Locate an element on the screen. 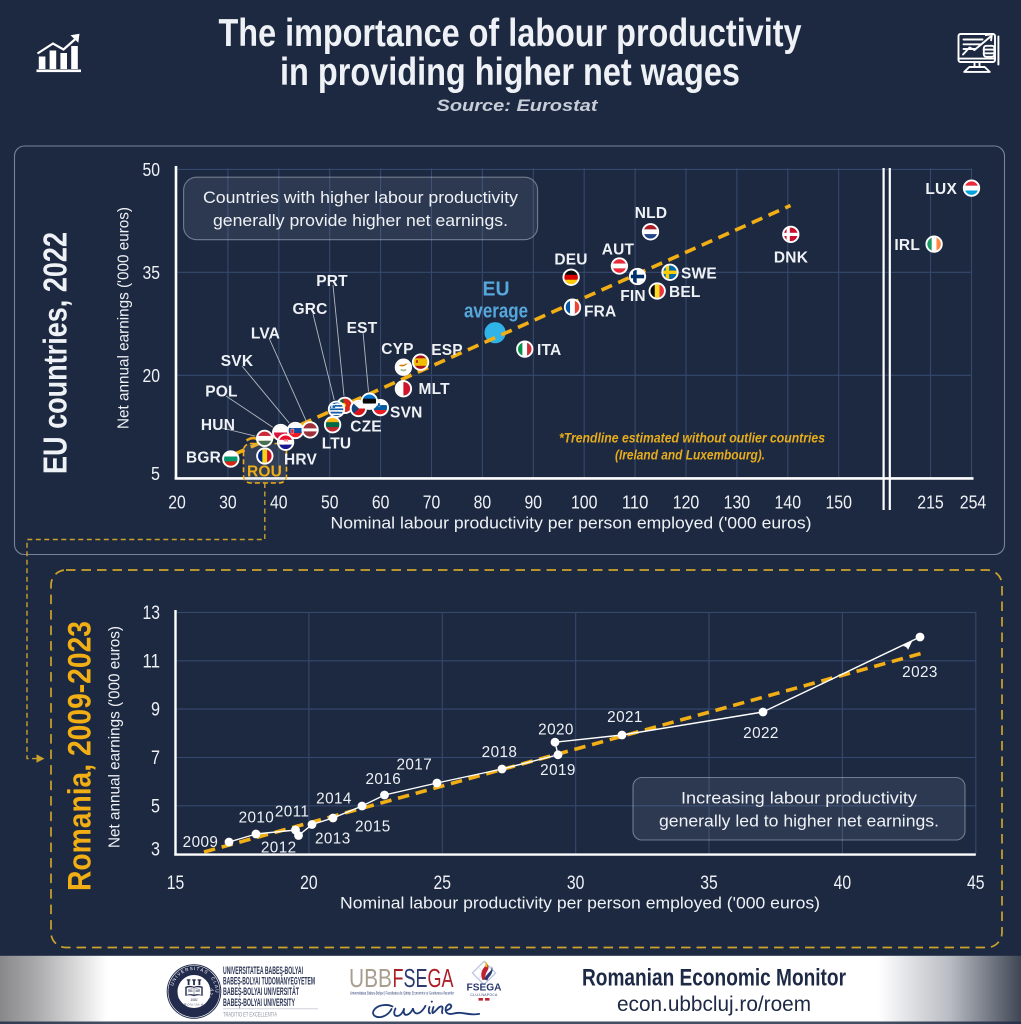  svg-text: 2016 is located at coordinates (383, 779).